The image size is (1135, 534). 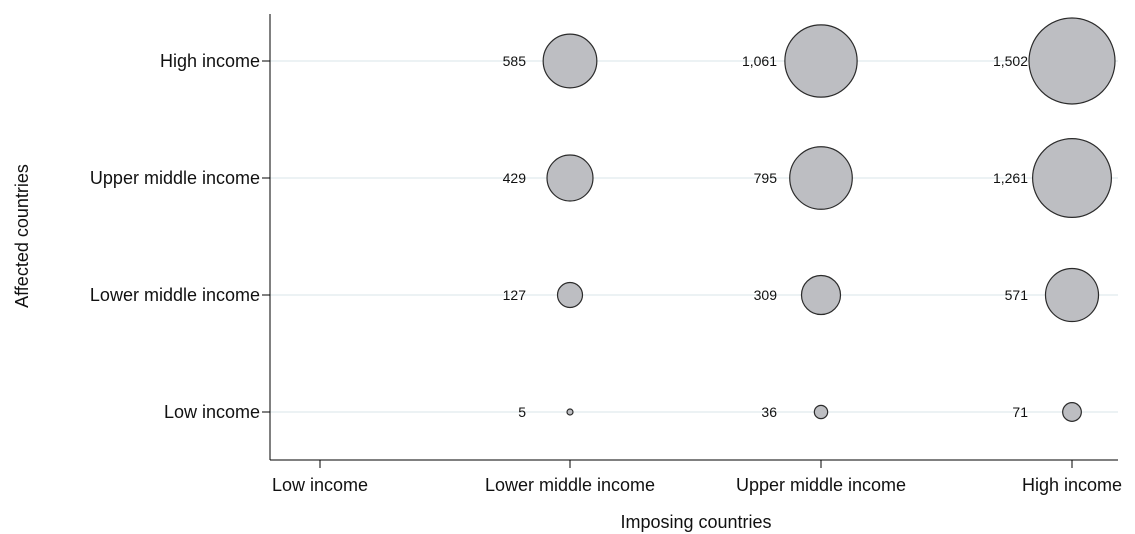 What do you see at coordinates (1017, 295) in the screenshot?
I see `data-label-lower-middle-income-by-high-income: 571` at bounding box center [1017, 295].